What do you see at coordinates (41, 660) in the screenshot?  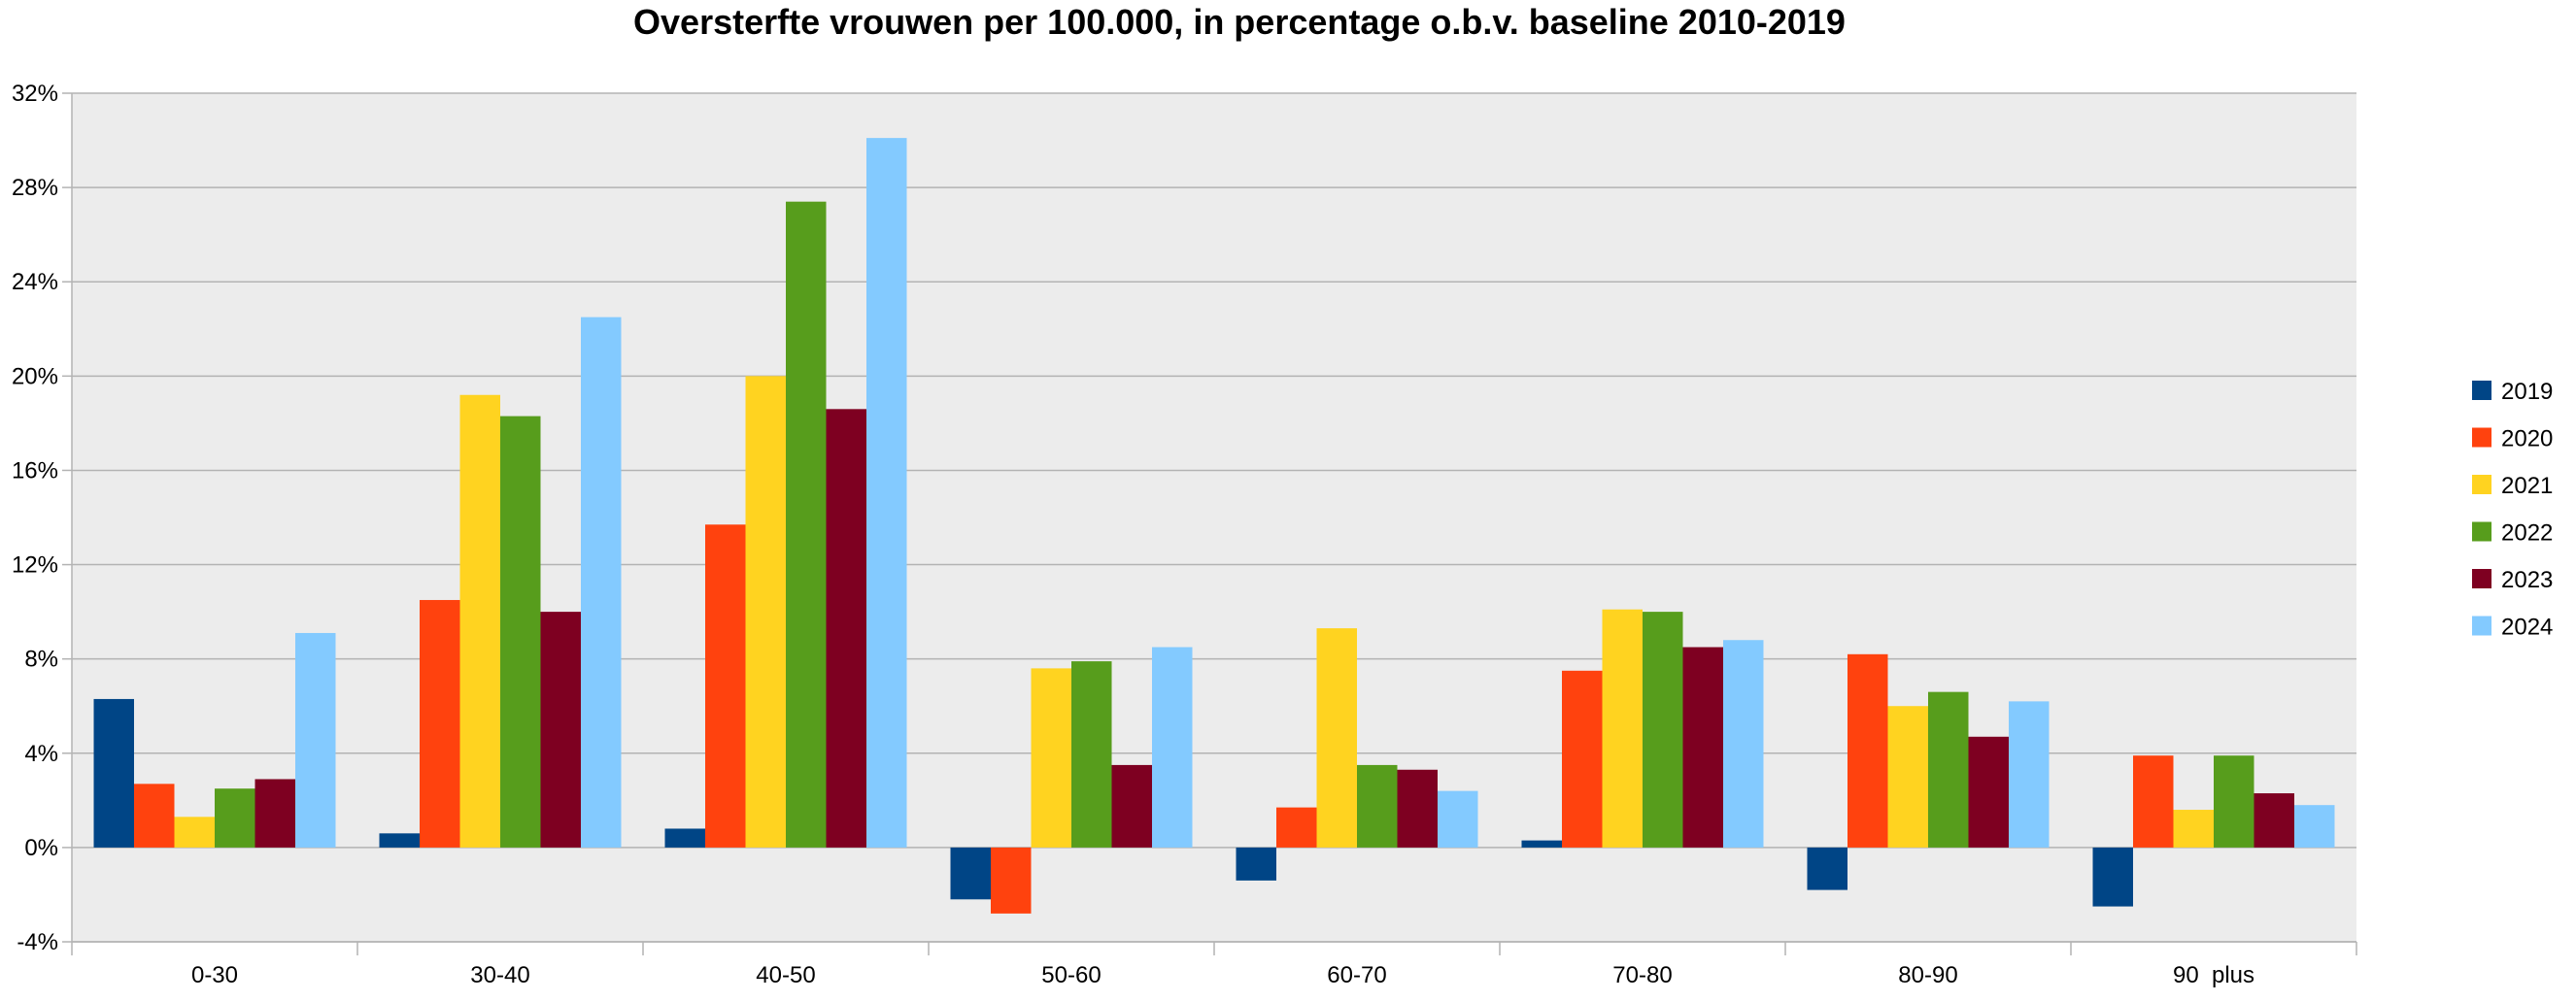 I see `y-tick-label: 8%` at bounding box center [41, 660].